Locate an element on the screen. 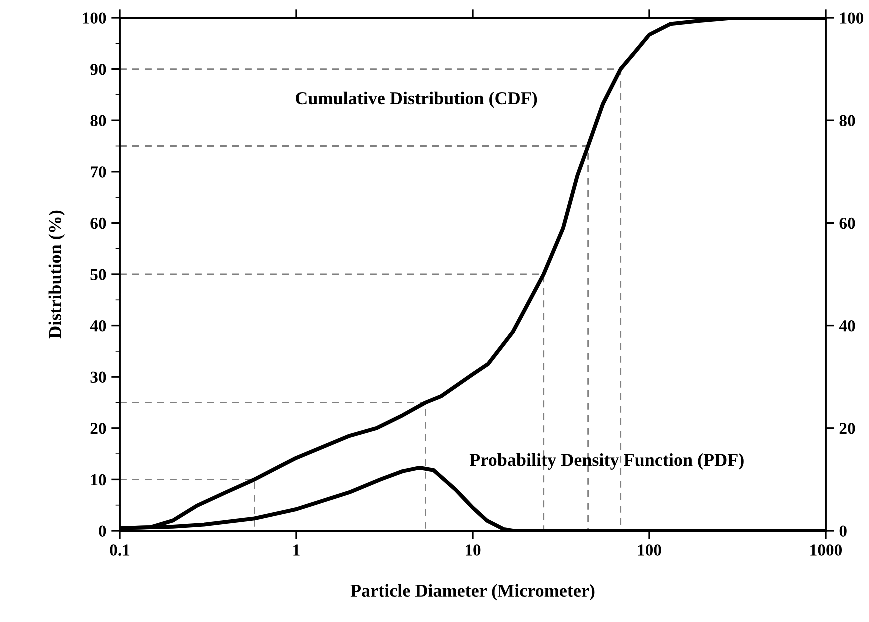  y2-tick-label: 40 is located at coordinates (847, 326).